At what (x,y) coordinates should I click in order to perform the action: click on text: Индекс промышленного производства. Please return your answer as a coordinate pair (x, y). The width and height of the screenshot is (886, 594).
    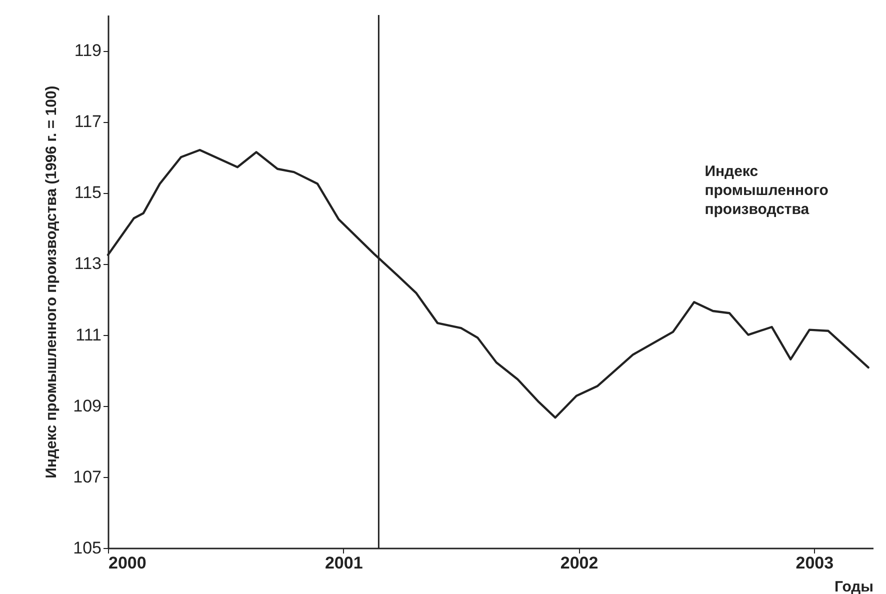
    Looking at the image, I should click on (766, 190).